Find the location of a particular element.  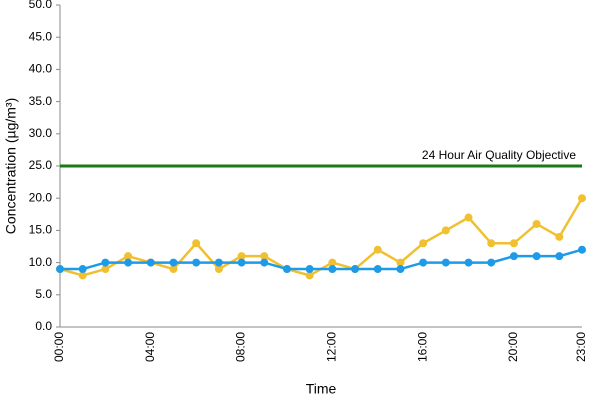

y-axis-title: Concentration (µg/m³) is located at coordinates (11, 166).